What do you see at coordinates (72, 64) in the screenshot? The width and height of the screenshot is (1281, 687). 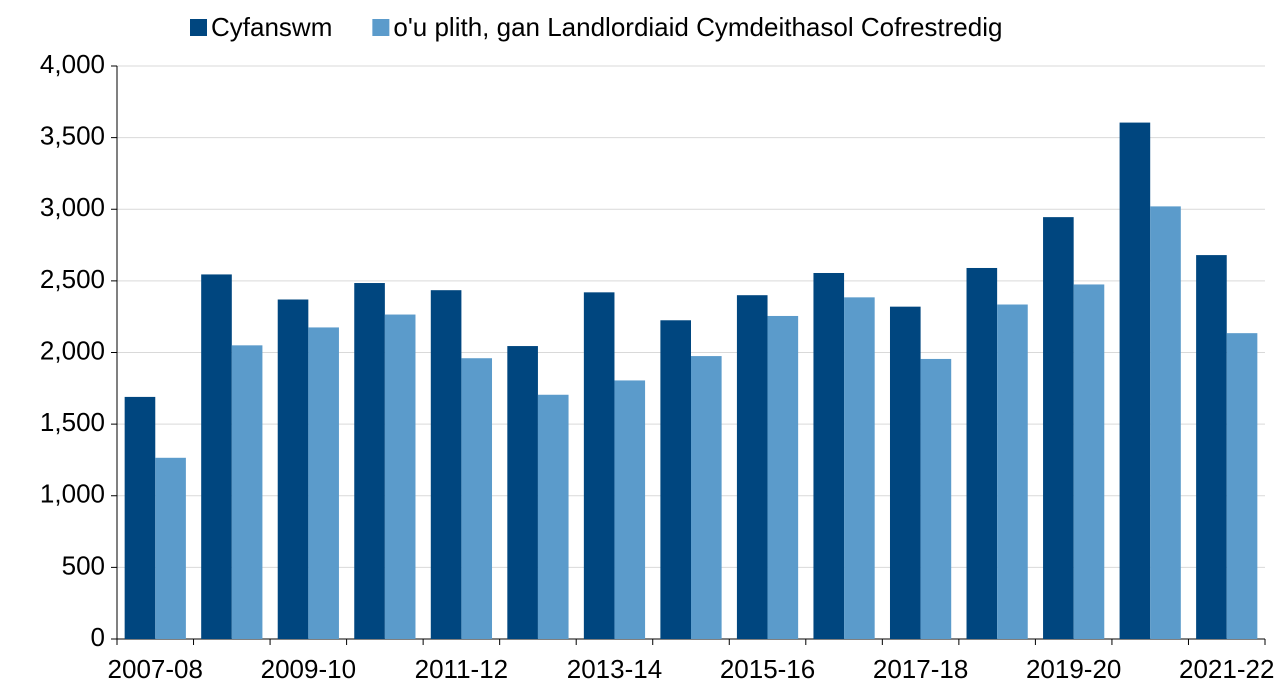 I see `y-tick-label: 4,000` at bounding box center [72, 64].